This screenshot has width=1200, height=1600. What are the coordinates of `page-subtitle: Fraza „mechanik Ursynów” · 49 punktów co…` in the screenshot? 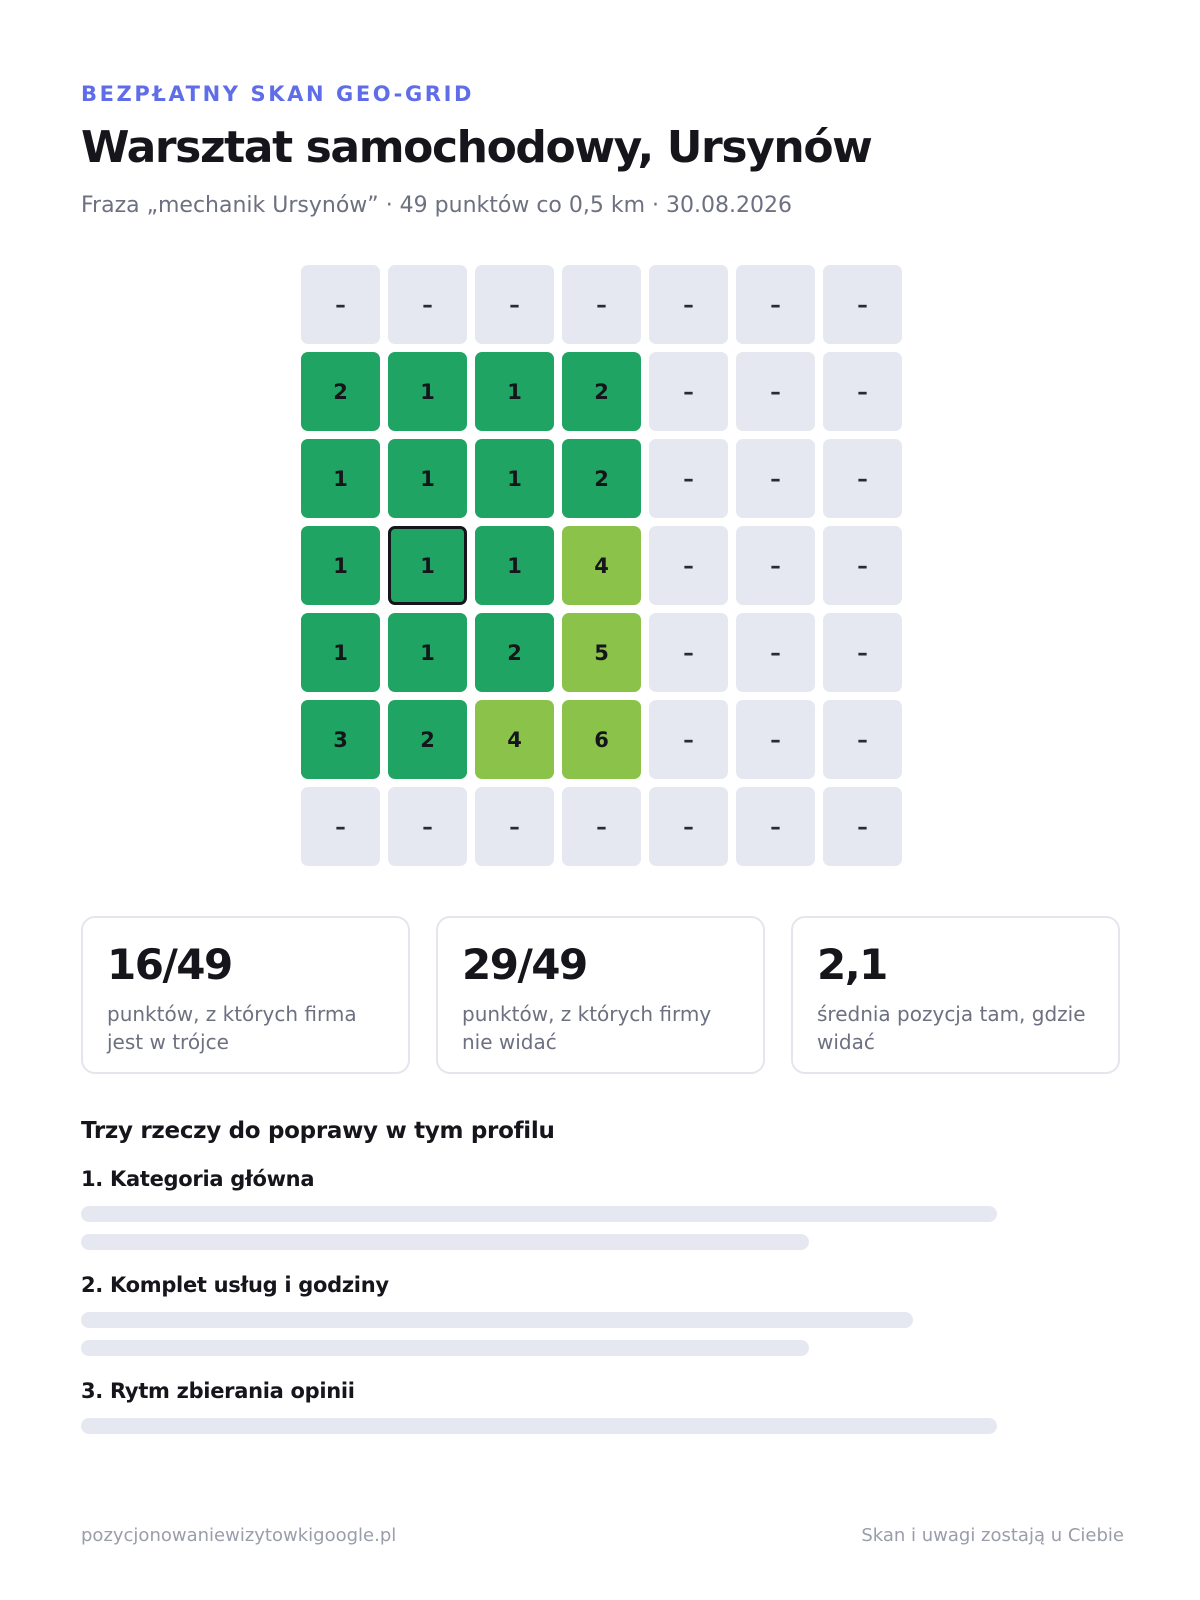 It's located at (436, 205).